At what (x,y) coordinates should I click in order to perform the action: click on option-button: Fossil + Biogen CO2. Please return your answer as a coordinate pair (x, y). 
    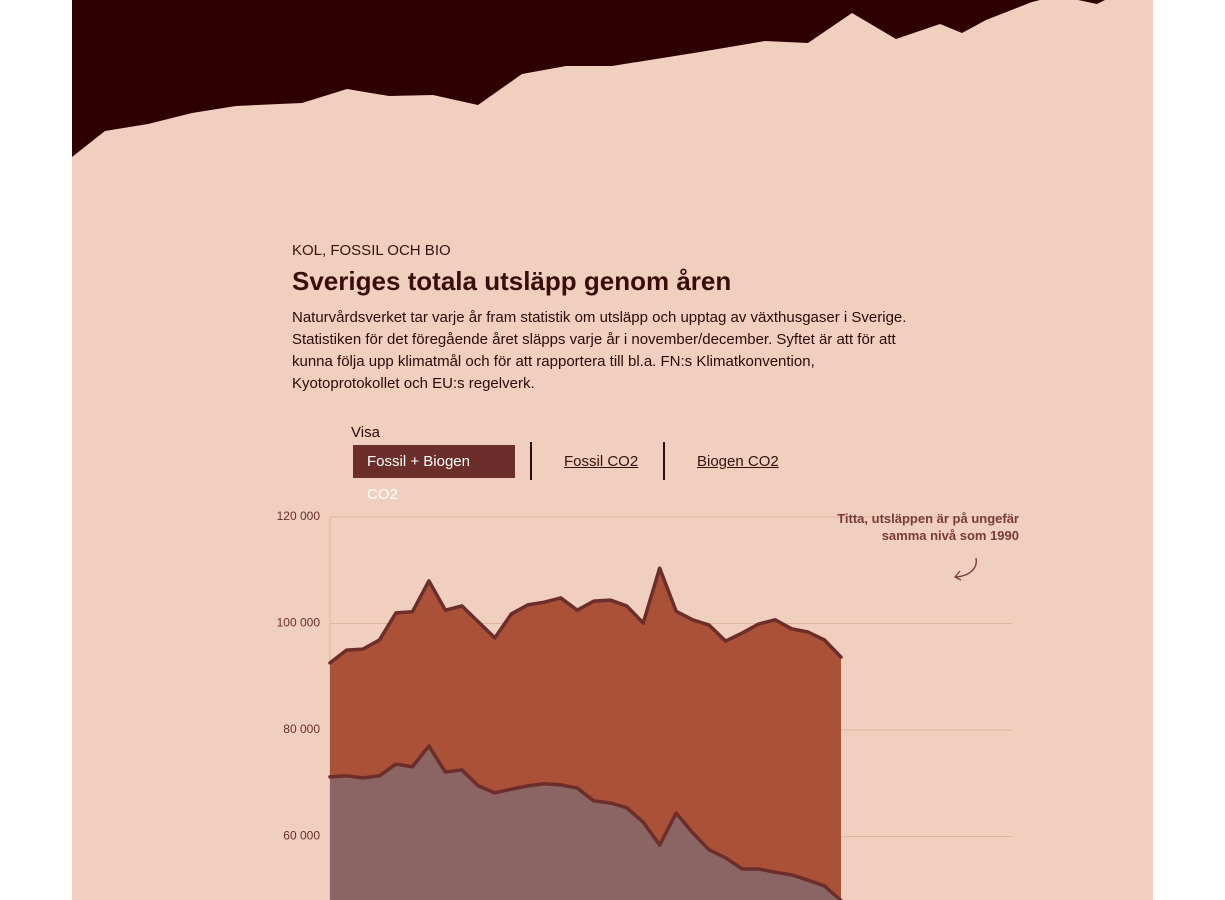
    Looking at the image, I should click on (434, 474).